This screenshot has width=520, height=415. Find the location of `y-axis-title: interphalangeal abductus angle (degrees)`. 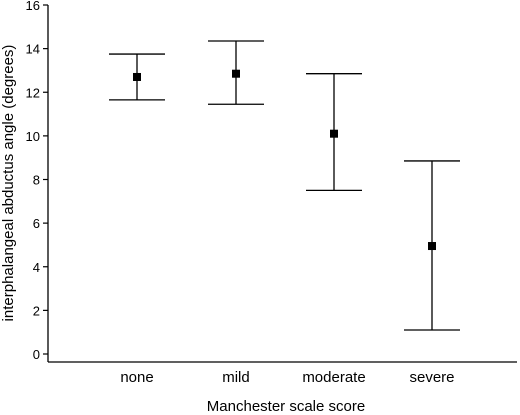

y-axis-title: interphalangeal abductus angle (degrees) is located at coordinates (8, 183).